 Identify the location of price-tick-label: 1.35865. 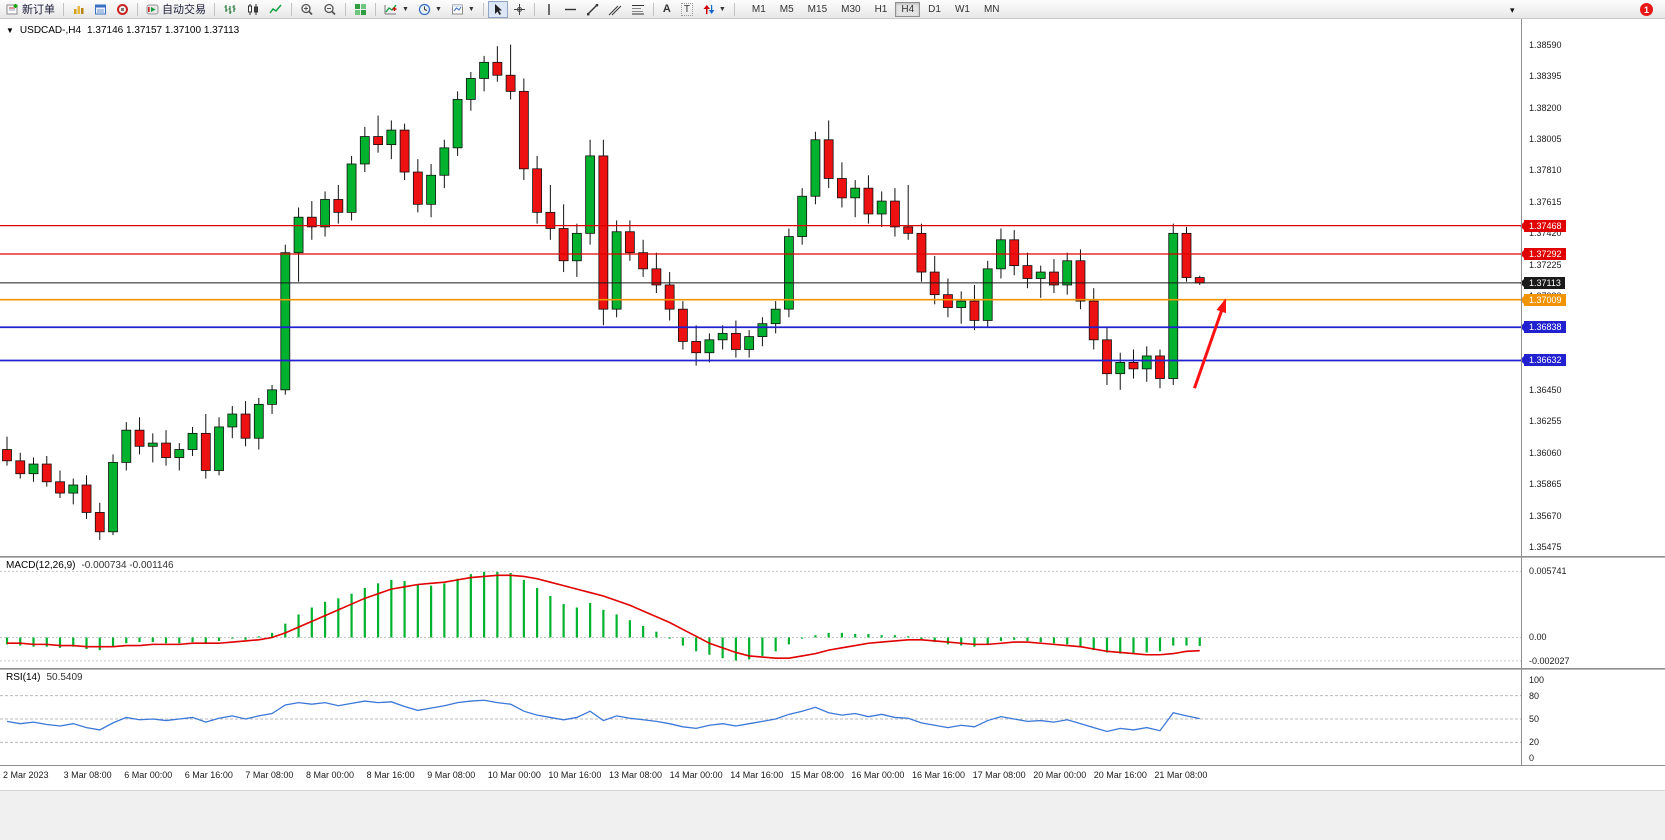
(1545, 484).